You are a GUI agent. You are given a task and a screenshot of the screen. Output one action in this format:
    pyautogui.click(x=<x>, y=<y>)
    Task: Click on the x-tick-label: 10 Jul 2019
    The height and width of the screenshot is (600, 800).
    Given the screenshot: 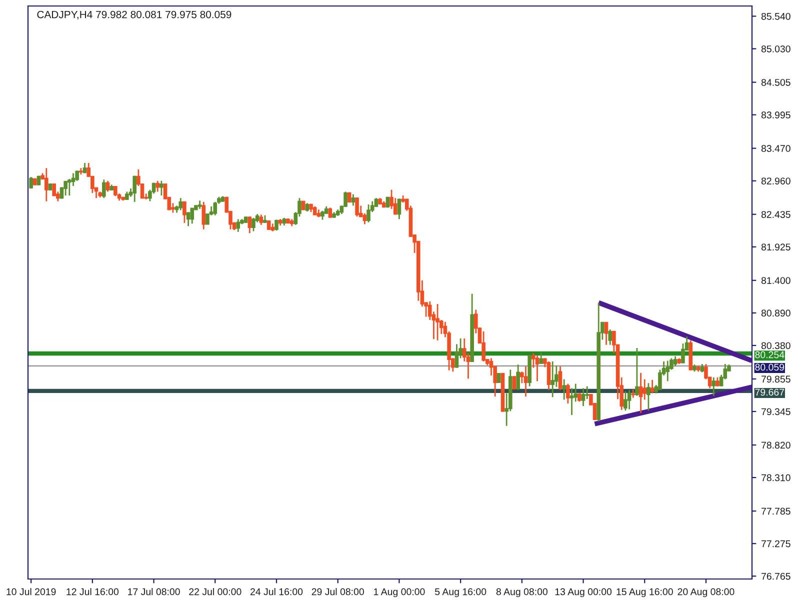 What is the action you would take?
    pyautogui.click(x=31, y=592)
    